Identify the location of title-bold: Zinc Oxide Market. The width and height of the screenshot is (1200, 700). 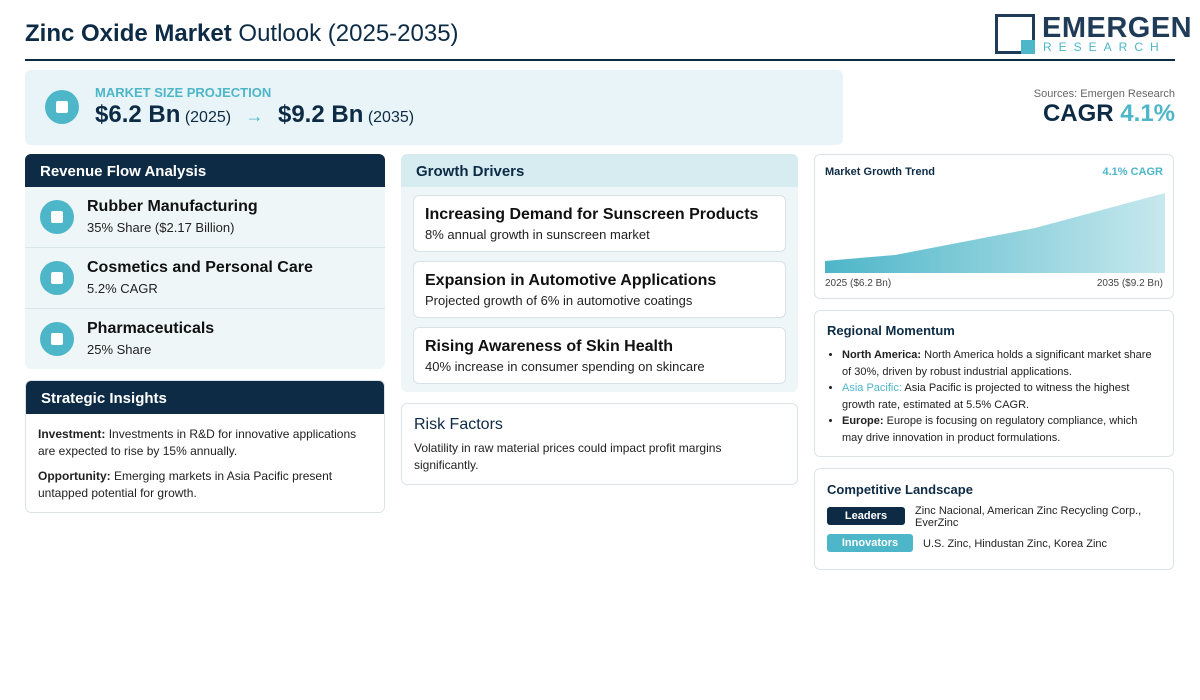
(128, 33).